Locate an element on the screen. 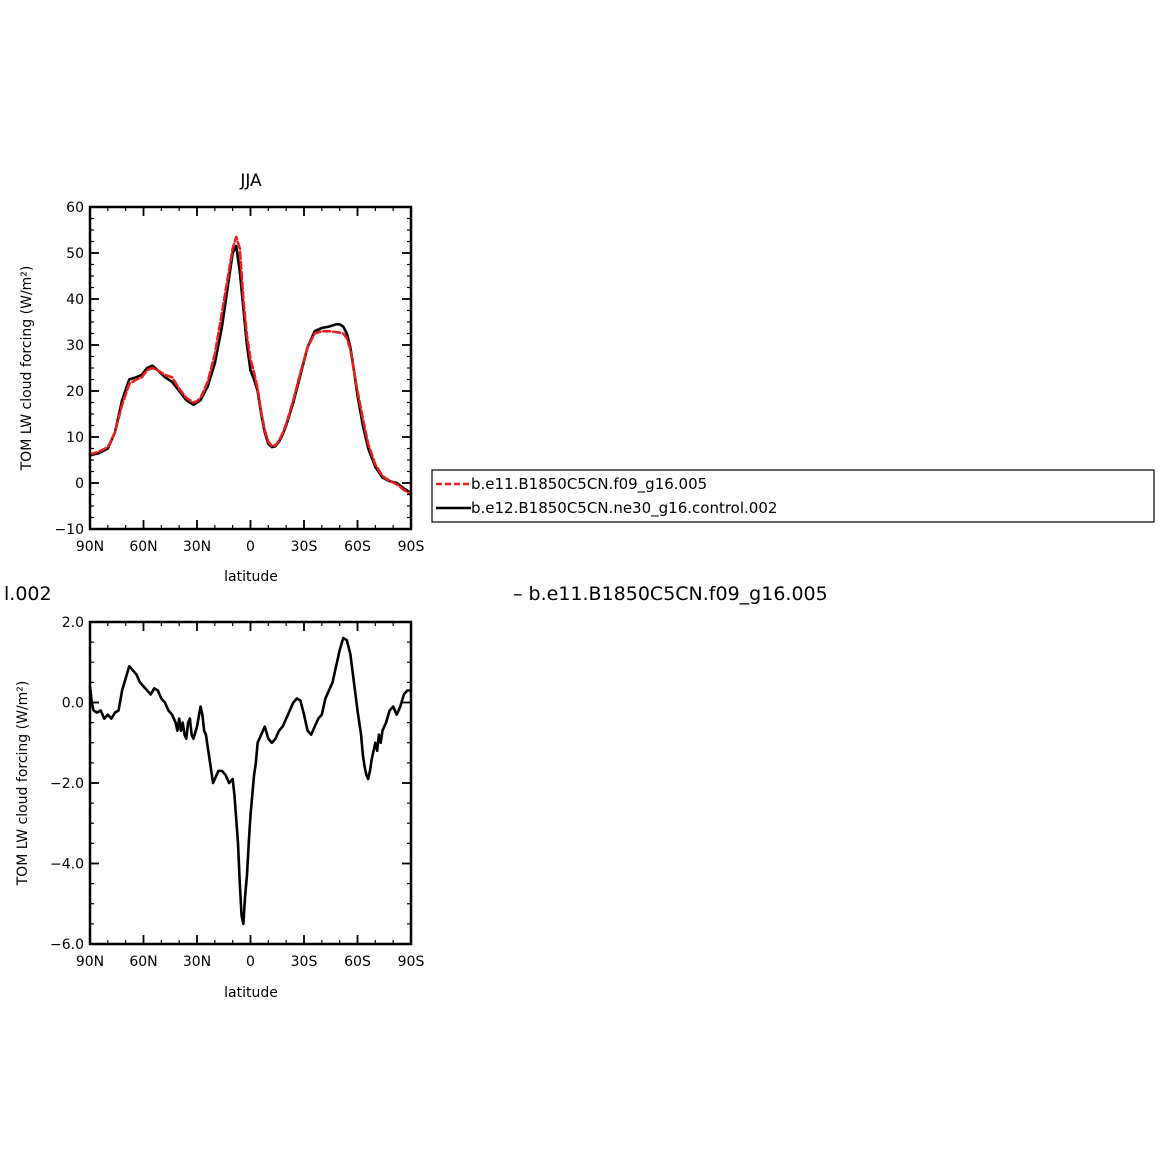 The width and height of the screenshot is (1170, 1169). legend-label-f09: b.e11.B1850C5CN.f09_g16.005 is located at coordinates (589, 484).